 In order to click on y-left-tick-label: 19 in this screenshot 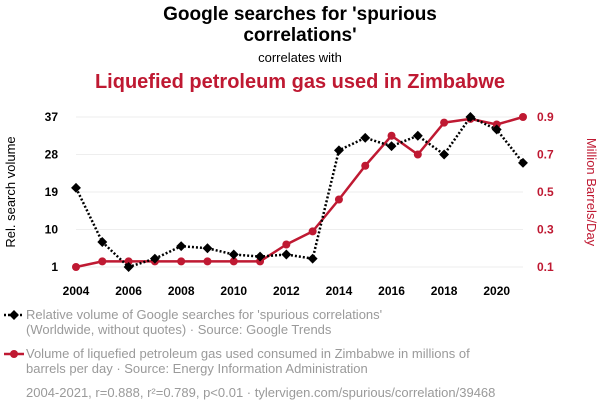, I will do `click(52, 192)`.